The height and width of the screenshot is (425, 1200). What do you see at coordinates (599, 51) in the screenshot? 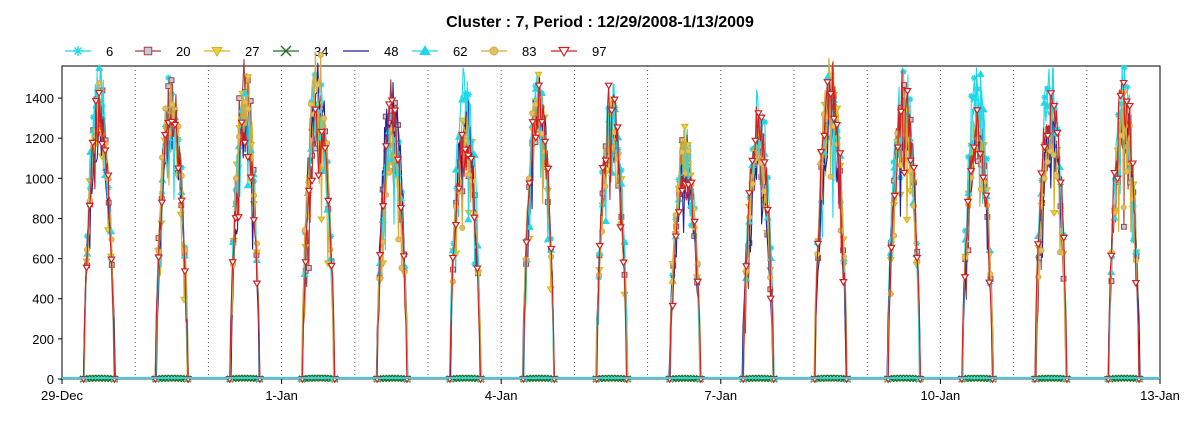
I see `legend-label: 97` at bounding box center [599, 51].